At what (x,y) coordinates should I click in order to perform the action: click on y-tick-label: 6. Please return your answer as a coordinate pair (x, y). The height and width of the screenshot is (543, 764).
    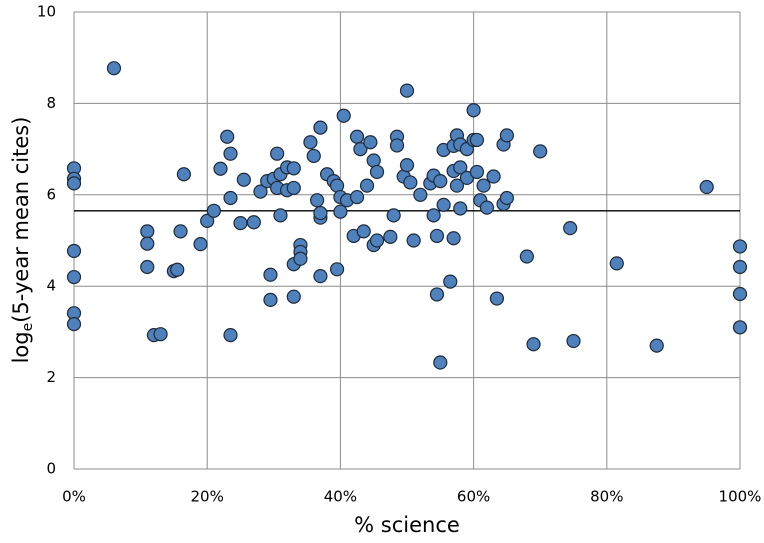
    Looking at the image, I should click on (51, 194).